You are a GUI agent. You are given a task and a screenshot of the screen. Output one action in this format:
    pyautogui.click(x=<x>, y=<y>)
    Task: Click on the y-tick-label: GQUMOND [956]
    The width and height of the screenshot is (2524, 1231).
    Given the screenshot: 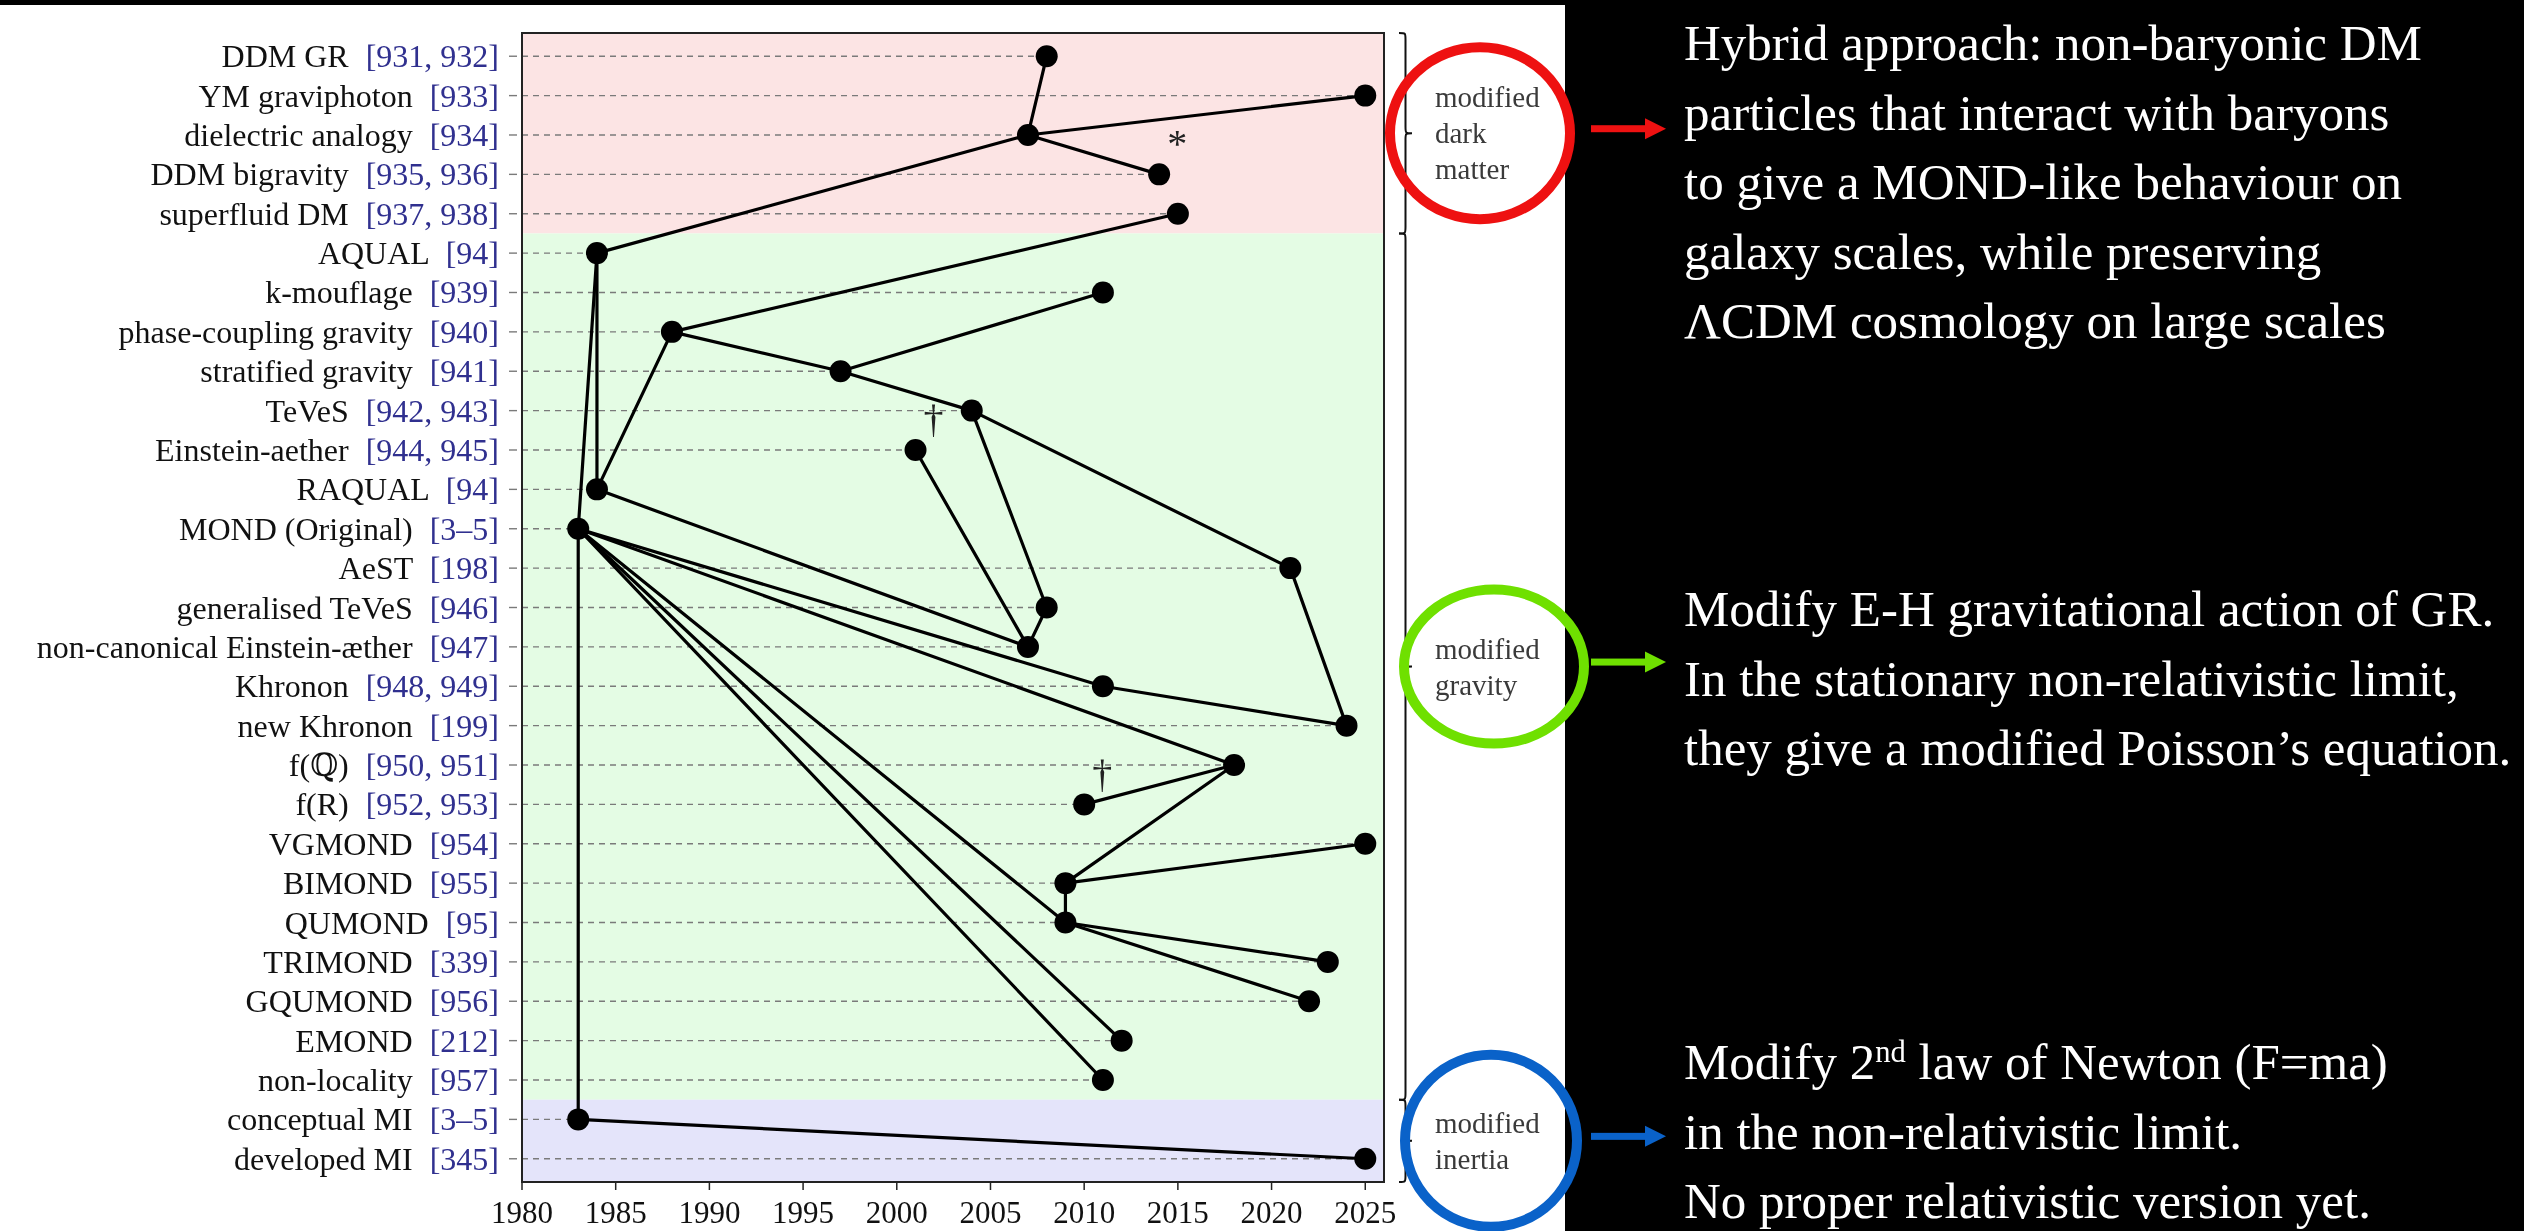 What is the action you would take?
    pyautogui.click(x=372, y=1001)
    